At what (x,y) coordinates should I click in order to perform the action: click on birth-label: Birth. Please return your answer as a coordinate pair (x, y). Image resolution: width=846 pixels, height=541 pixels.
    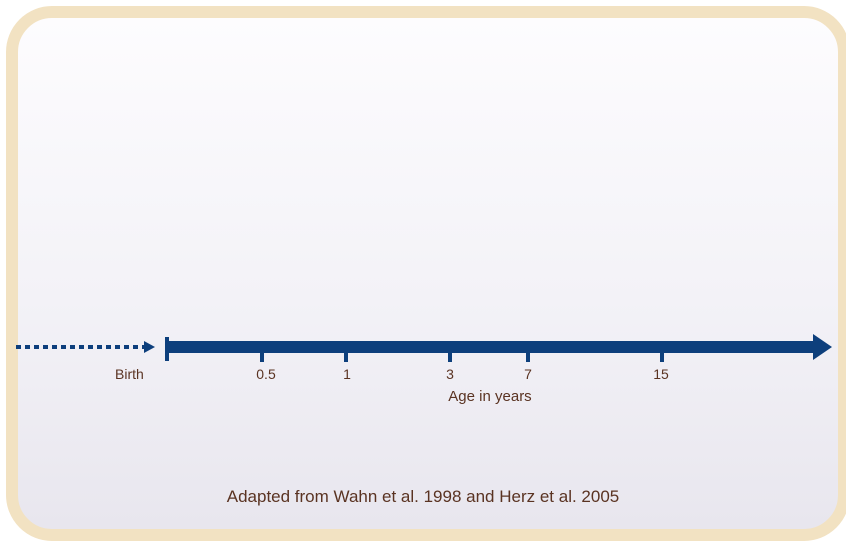
    Looking at the image, I should click on (129, 374).